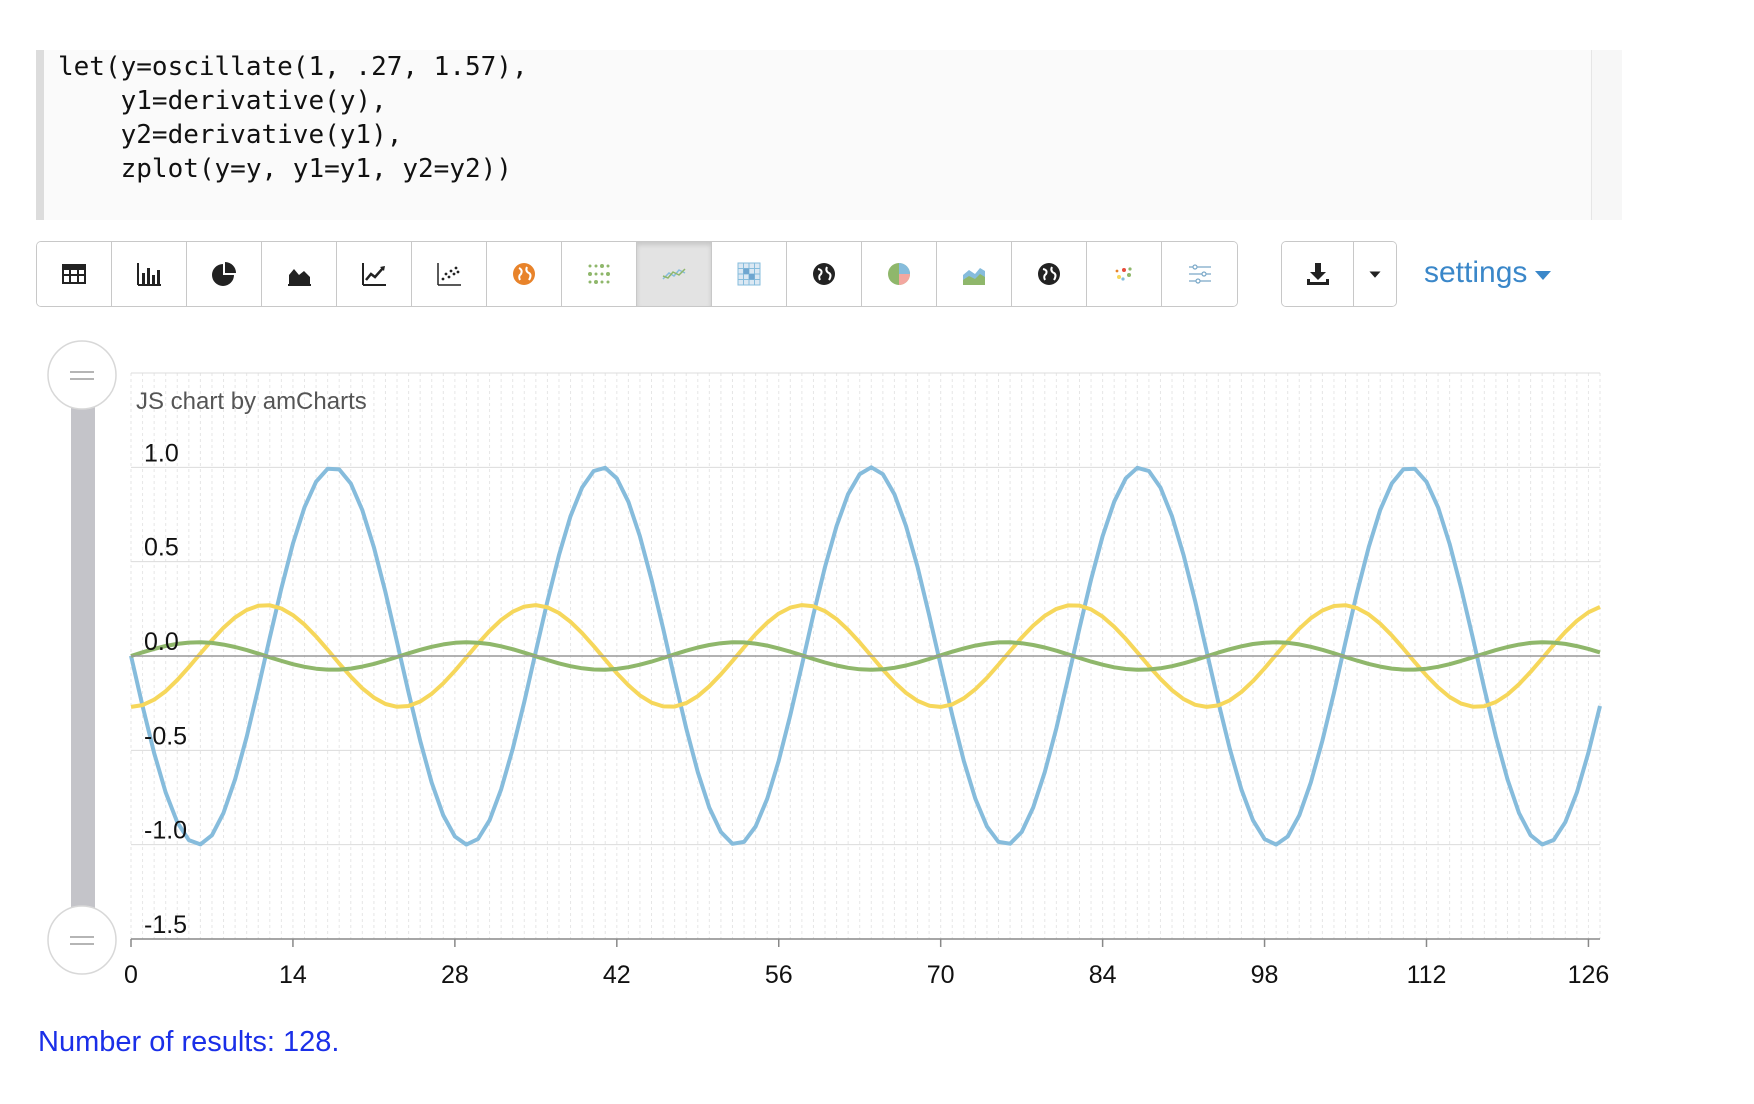 The width and height of the screenshot is (1754, 1104). What do you see at coordinates (165, 925) in the screenshot?
I see `y-tick-label: -1.5` at bounding box center [165, 925].